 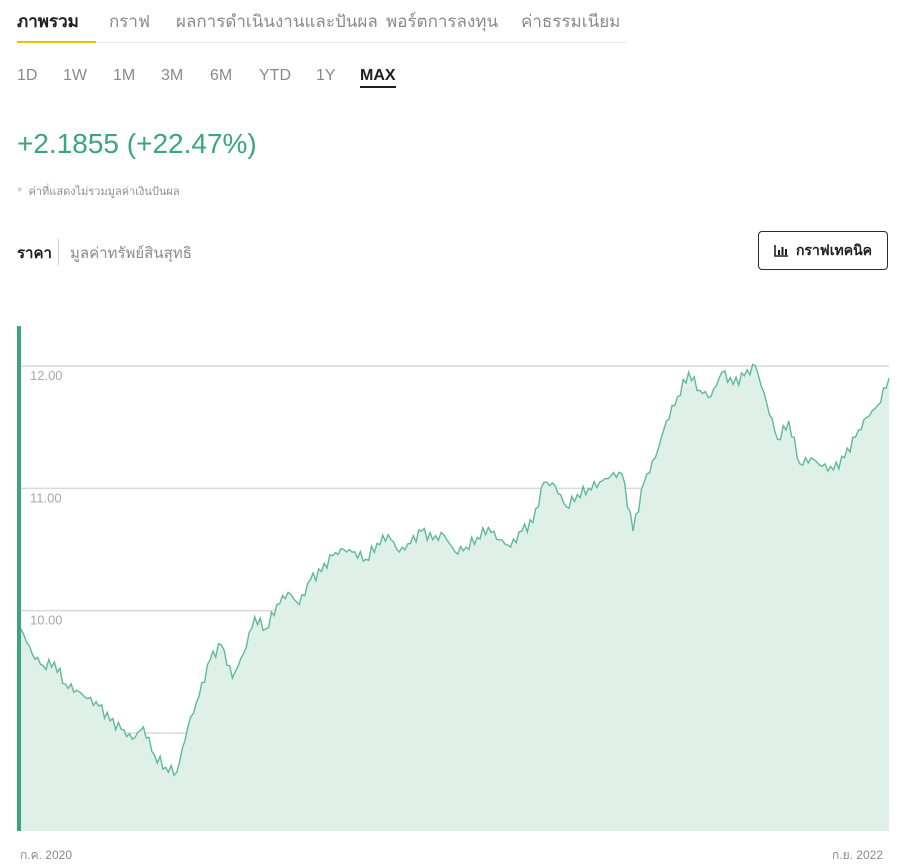 What do you see at coordinates (48, 22) in the screenshot?
I see `tab-overview: ภาพรวม` at bounding box center [48, 22].